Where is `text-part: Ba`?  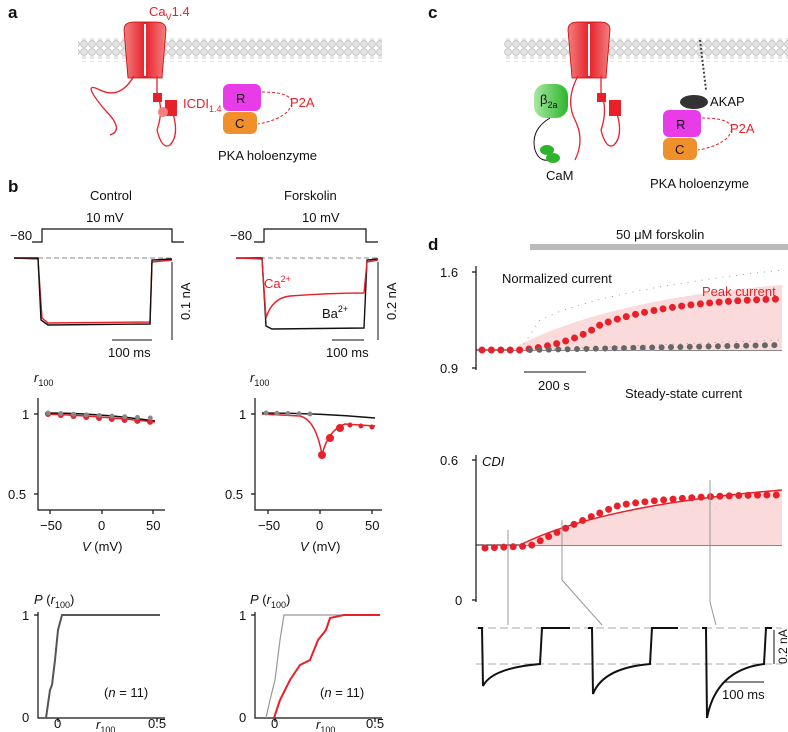 text-part: Ba is located at coordinates (330, 313).